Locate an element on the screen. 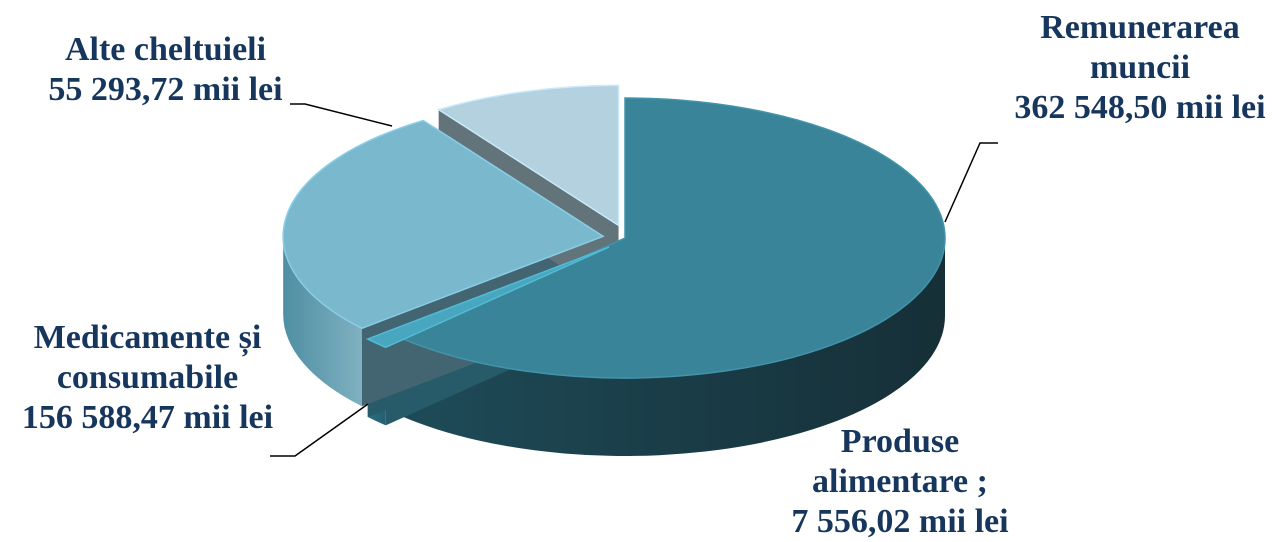 The height and width of the screenshot is (542, 1285). leader-line-medicamente-si-consumabile is located at coordinates (319, 430).